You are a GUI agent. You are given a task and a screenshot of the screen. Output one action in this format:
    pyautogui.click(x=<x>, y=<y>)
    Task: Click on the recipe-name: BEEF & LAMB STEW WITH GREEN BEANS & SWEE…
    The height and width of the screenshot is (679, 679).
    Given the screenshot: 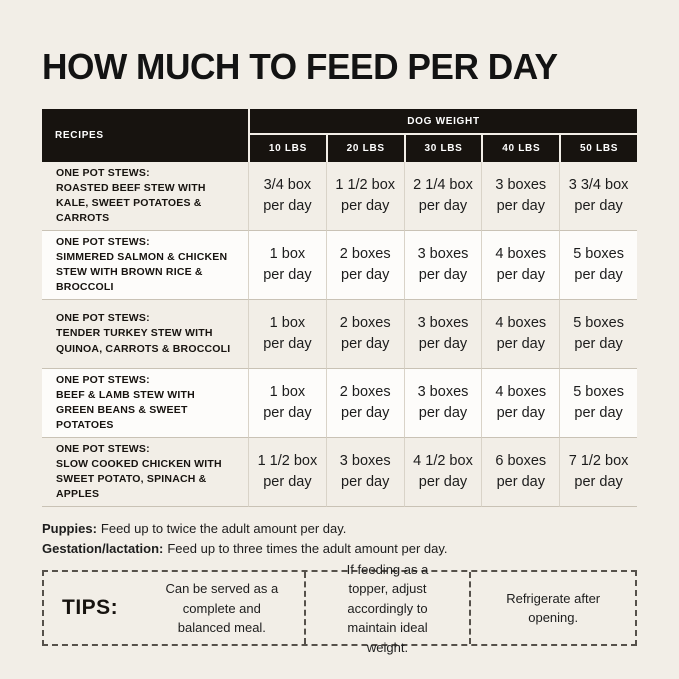 What is the action you would take?
    pyautogui.click(x=125, y=410)
    